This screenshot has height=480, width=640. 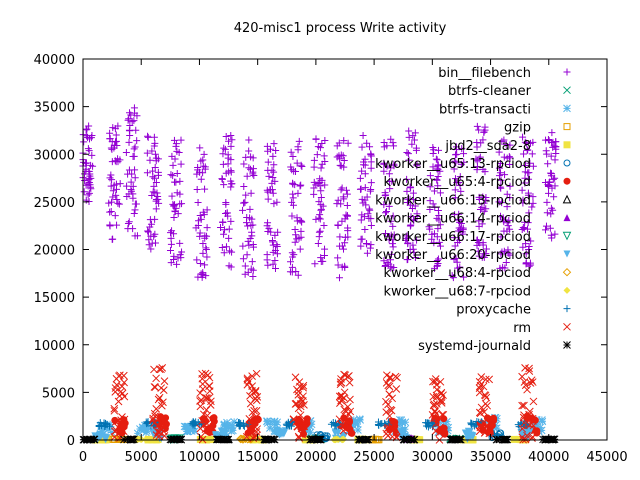 I want to click on legend-marker, so click(x=567, y=218).